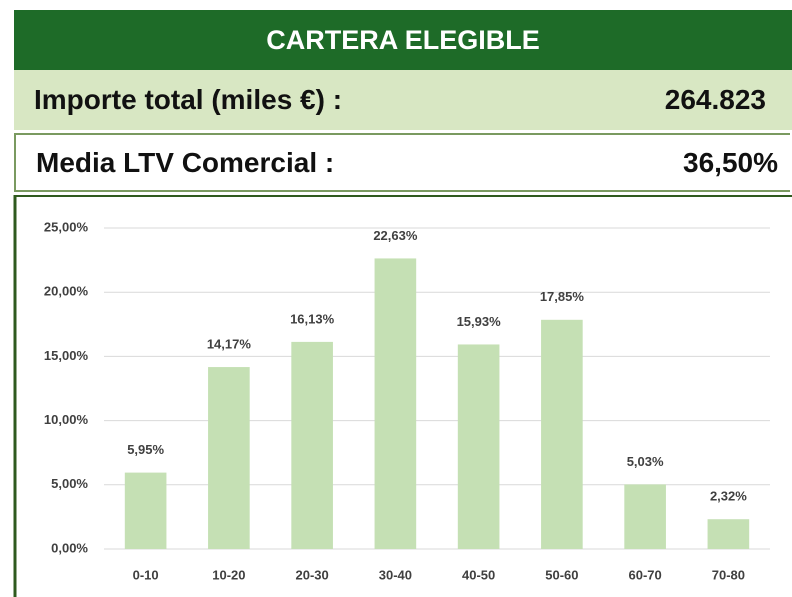 The width and height of the screenshot is (792, 597). What do you see at coordinates (395, 574) in the screenshot?
I see `x-tick-label: 30-40` at bounding box center [395, 574].